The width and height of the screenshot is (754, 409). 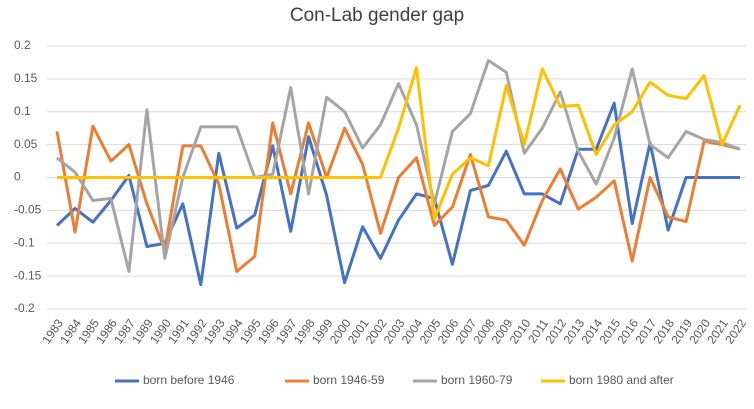 What do you see at coordinates (28, 210) in the screenshot?
I see `y-tick-label: -0.05` at bounding box center [28, 210].